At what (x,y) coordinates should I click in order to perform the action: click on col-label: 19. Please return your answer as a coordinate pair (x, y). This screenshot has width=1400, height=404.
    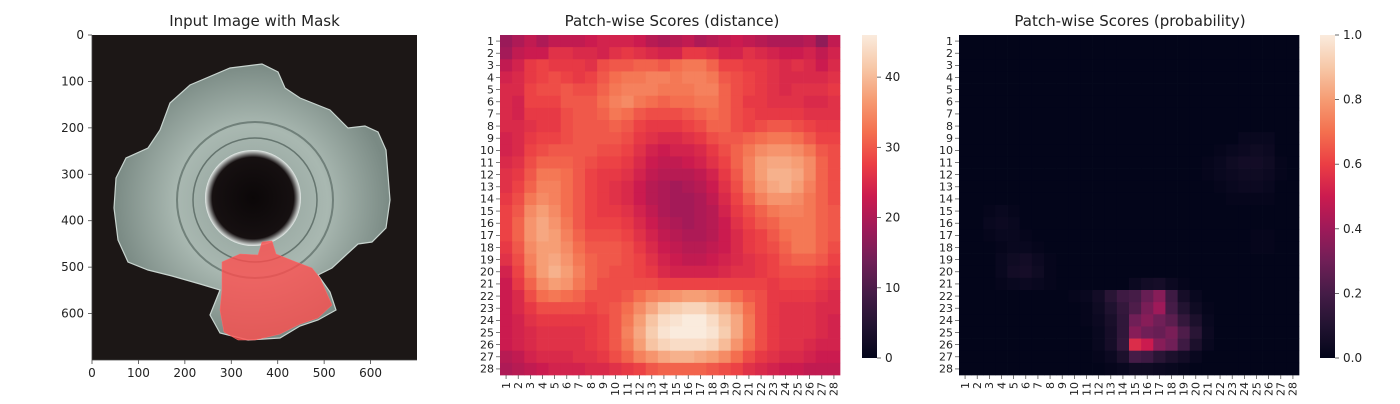
    Looking at the image, I should click on (724, 389).